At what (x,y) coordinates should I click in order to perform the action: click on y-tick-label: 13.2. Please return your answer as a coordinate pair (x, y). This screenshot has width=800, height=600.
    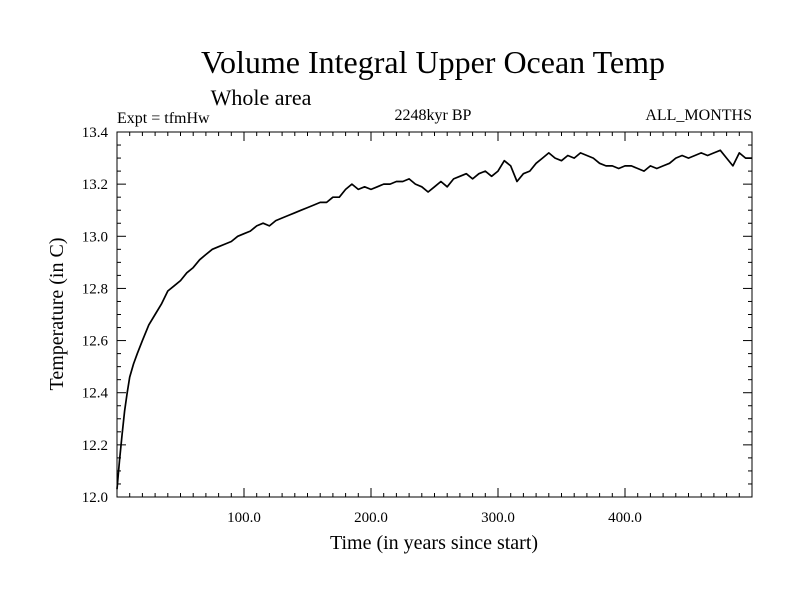
    Looking at the image, I should click on (95, 185).